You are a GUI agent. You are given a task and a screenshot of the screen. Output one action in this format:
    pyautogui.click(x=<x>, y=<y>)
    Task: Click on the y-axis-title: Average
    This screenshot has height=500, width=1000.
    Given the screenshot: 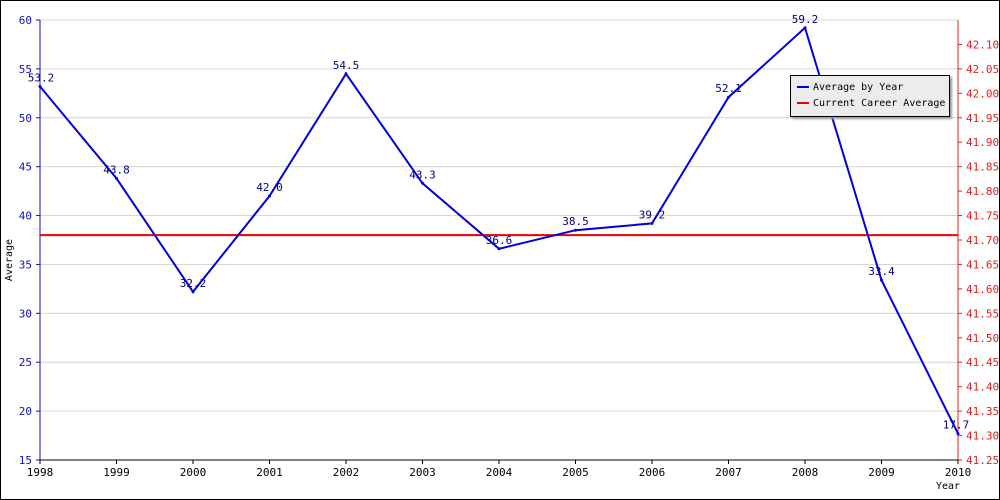 What is the action you would take?
    pyautogui.click(x=9, y=260)
    